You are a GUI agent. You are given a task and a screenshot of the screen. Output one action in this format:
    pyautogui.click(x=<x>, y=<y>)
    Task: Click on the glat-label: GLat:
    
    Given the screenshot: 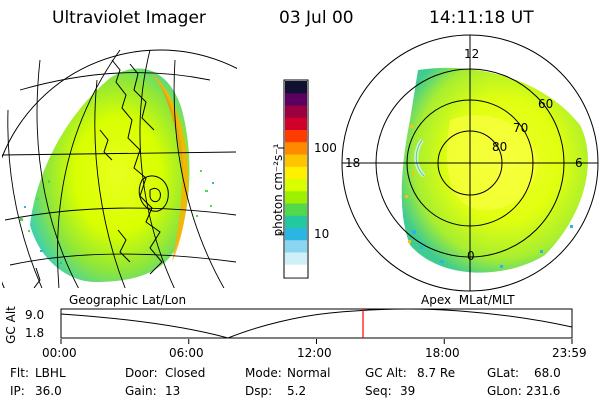 What is the action you would take?
    pyautogui.click(x=503, y=373)
    